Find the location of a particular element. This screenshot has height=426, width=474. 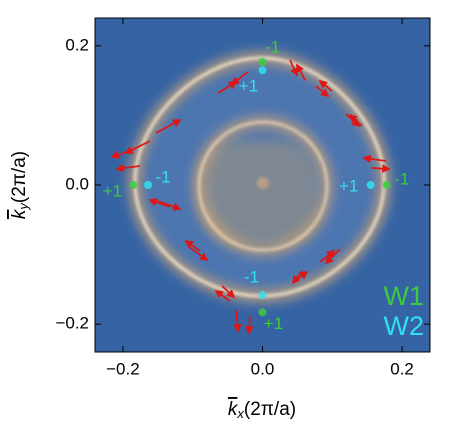

legend-entry: W2 is located at coordinates (404, 326).